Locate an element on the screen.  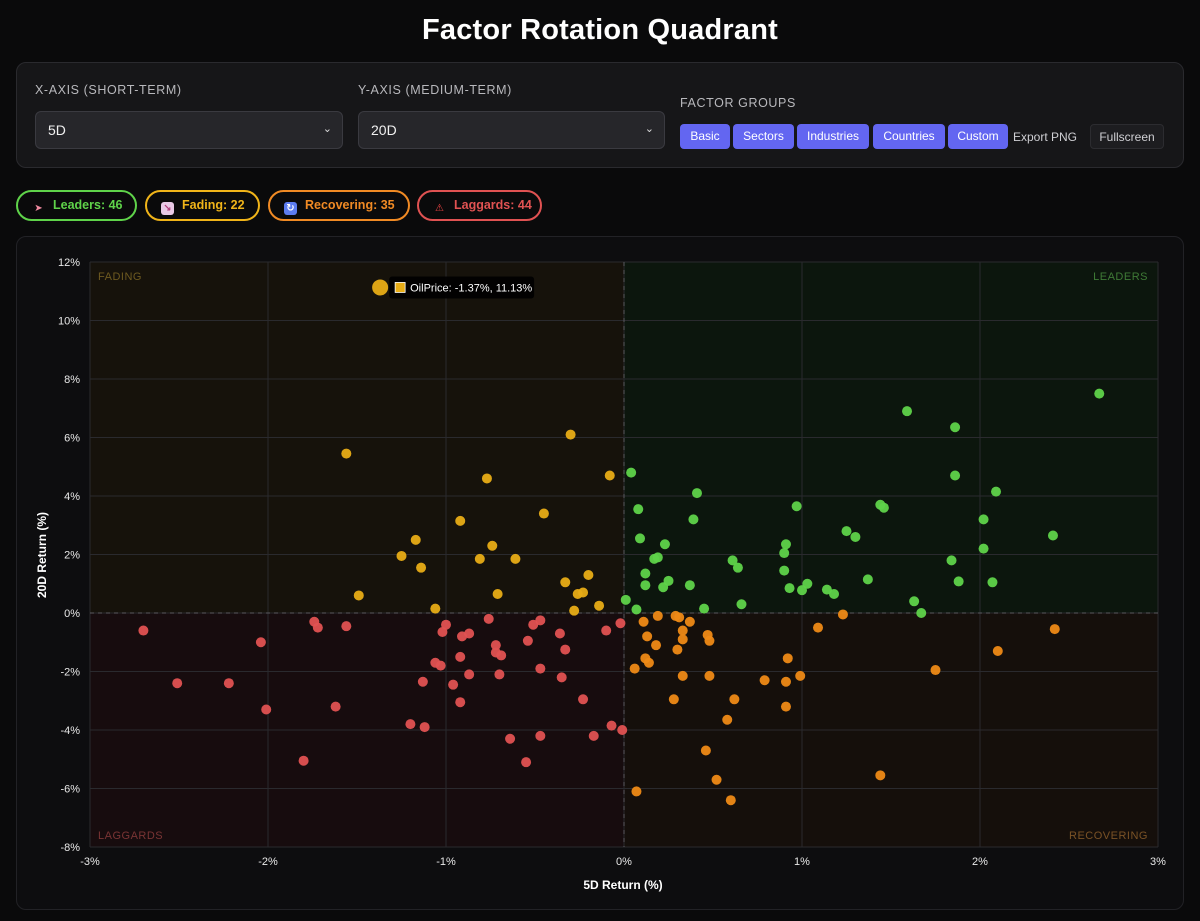
group-button-custom: Custom is located at coordinates (978, 136).